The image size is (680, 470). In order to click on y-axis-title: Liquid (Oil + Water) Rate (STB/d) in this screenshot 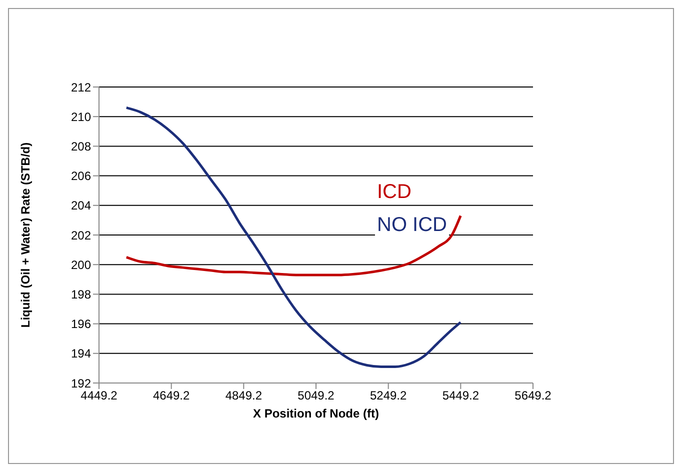, I will do `click(25, 235)`.